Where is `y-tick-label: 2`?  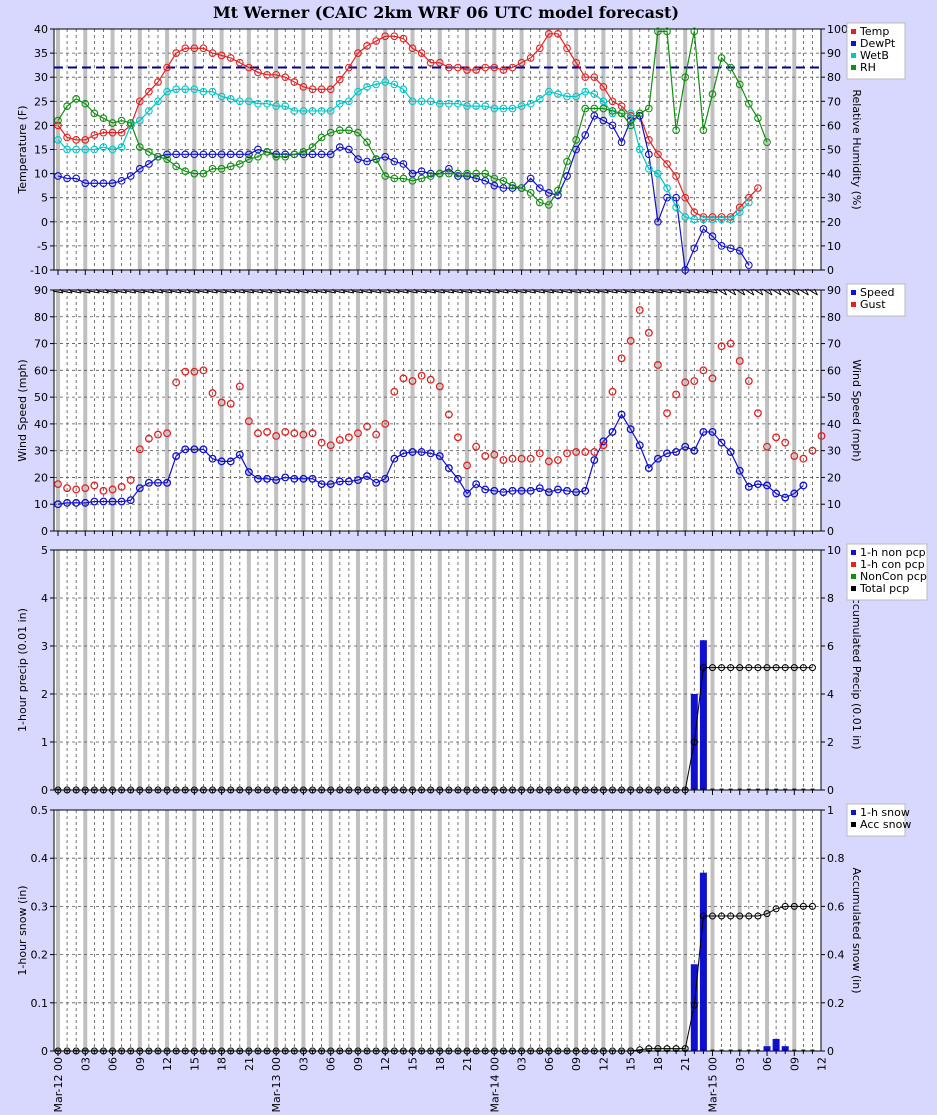
y-tick-label: 2 is located at coordinates (44, 694).